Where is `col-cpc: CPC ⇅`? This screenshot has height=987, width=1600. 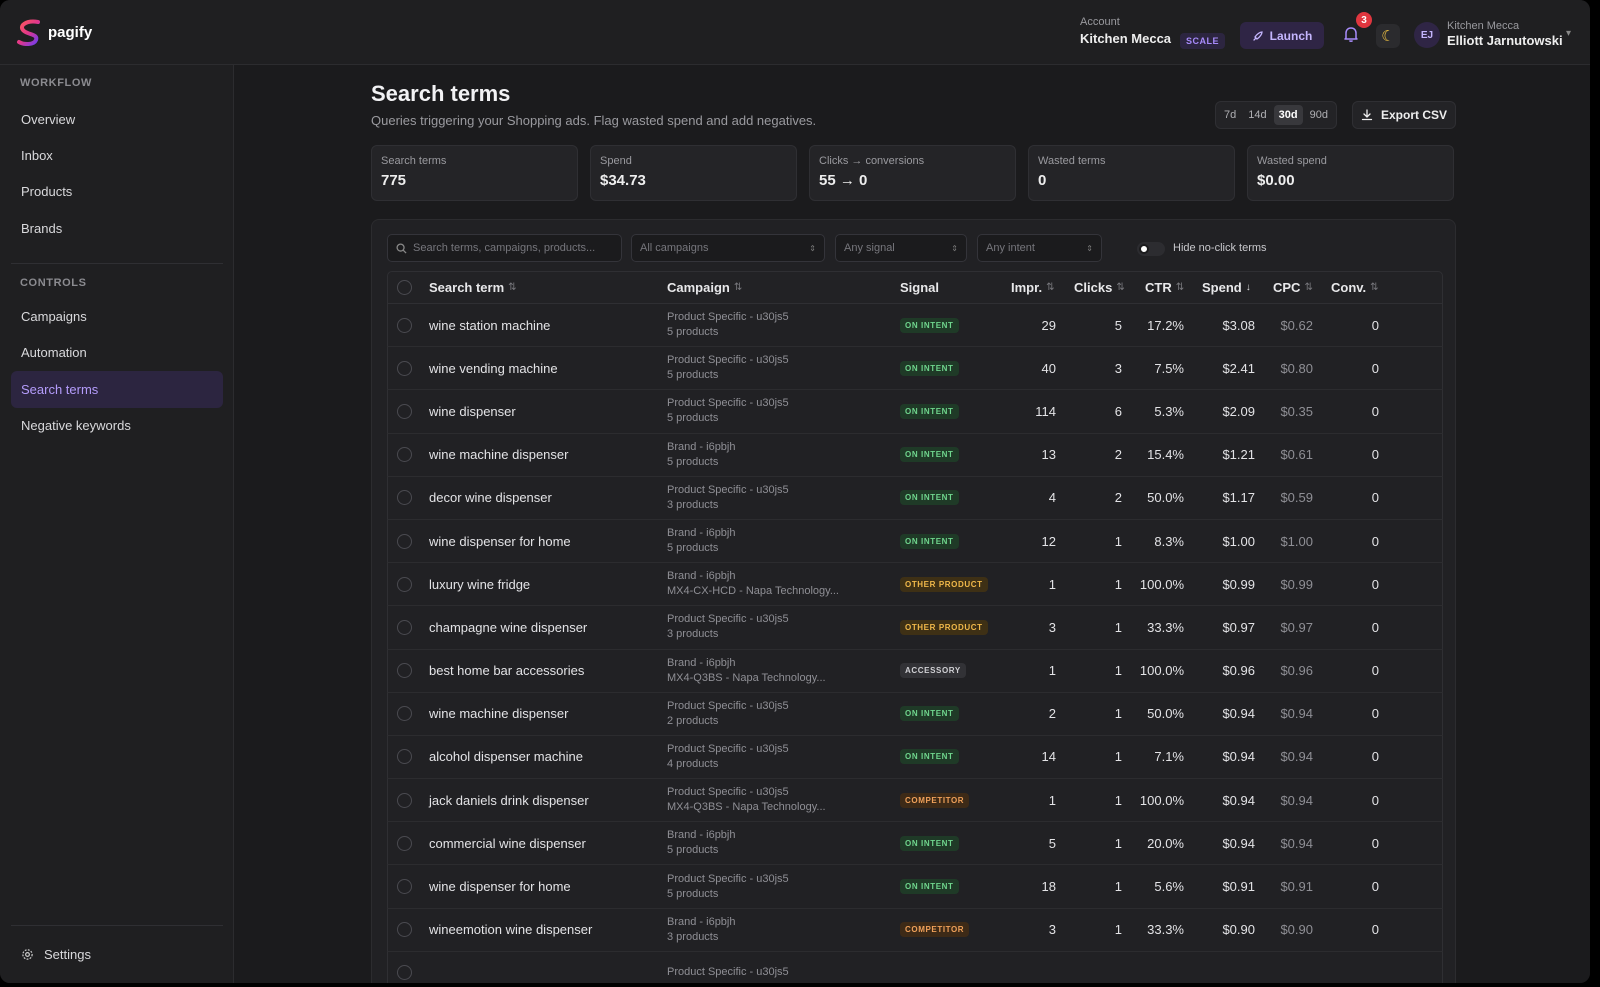
col-cpc: CPC ⇅ is located at coordinates (1293, 287).